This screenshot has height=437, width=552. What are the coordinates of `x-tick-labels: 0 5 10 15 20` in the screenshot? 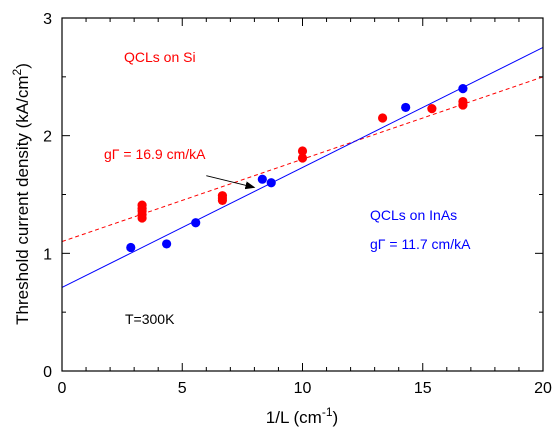 It's located at (305, 388).